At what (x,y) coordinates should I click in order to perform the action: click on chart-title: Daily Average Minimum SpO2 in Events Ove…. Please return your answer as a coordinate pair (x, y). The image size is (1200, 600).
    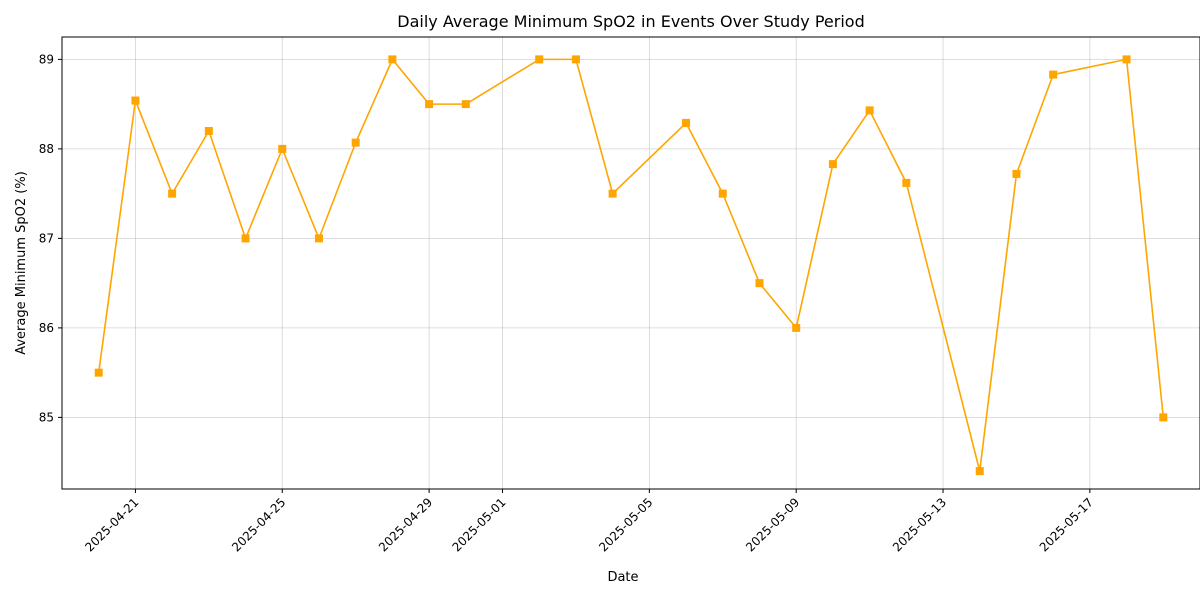
    Looking at the image, I should click on (630, 21).